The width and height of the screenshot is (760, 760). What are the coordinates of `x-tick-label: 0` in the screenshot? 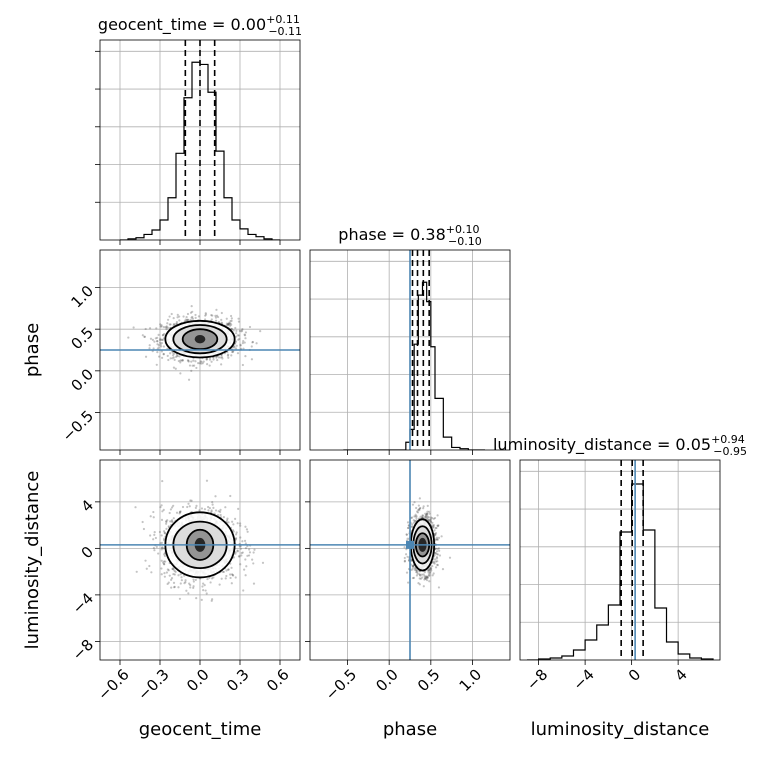 It's located at (634, 675).